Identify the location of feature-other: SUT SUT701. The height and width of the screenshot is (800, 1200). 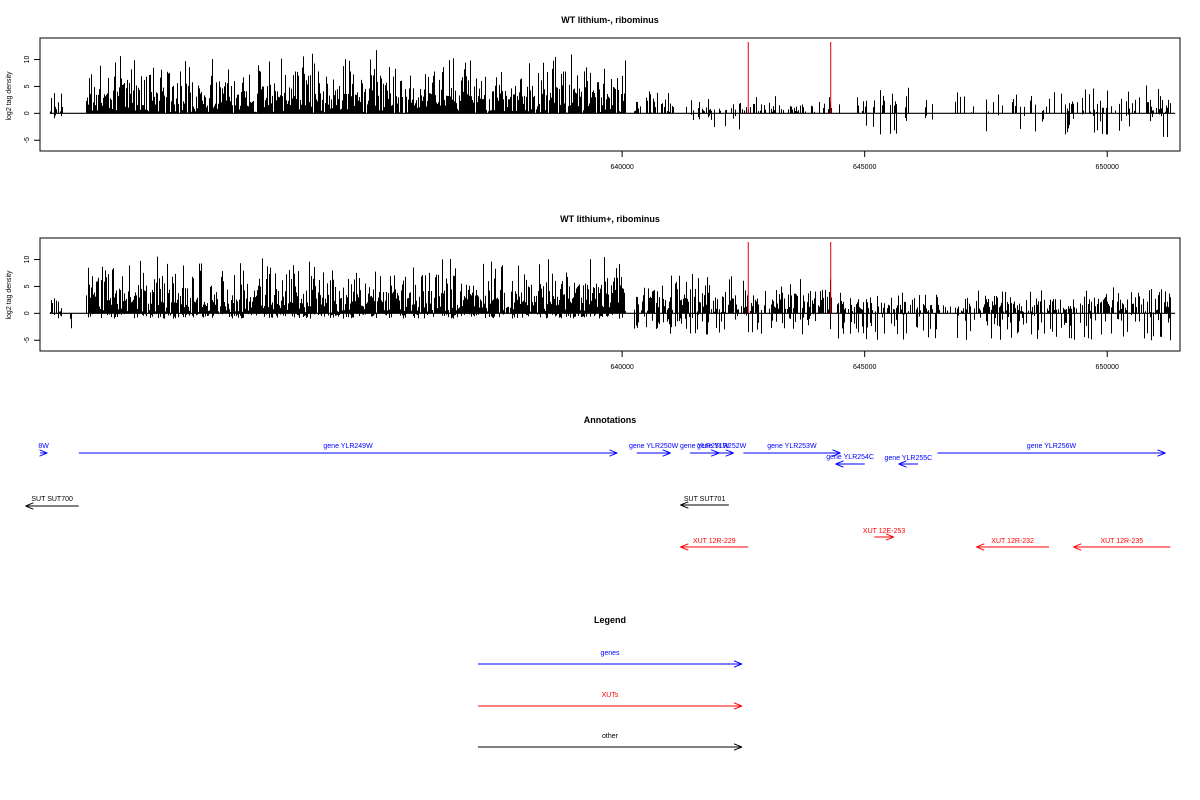
(704, 500).